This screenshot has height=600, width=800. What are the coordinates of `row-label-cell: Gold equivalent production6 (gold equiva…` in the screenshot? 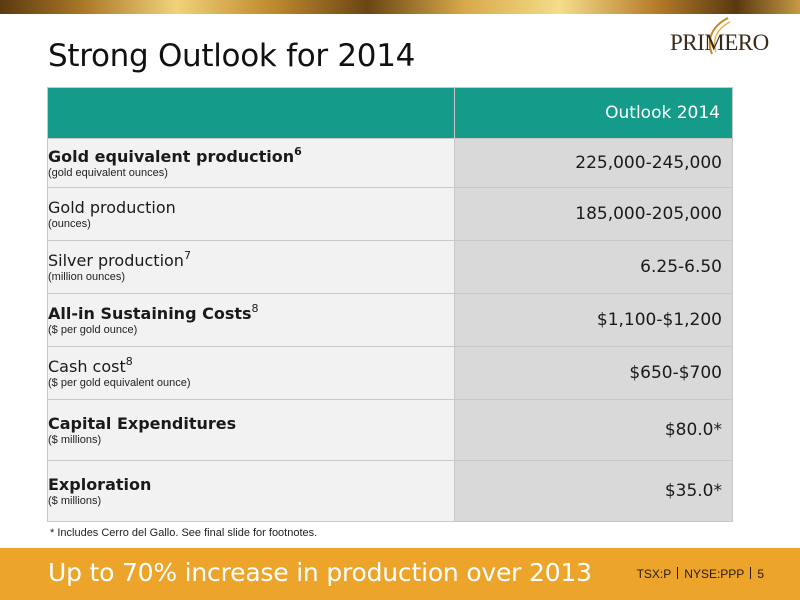 It's located at (251, 163).